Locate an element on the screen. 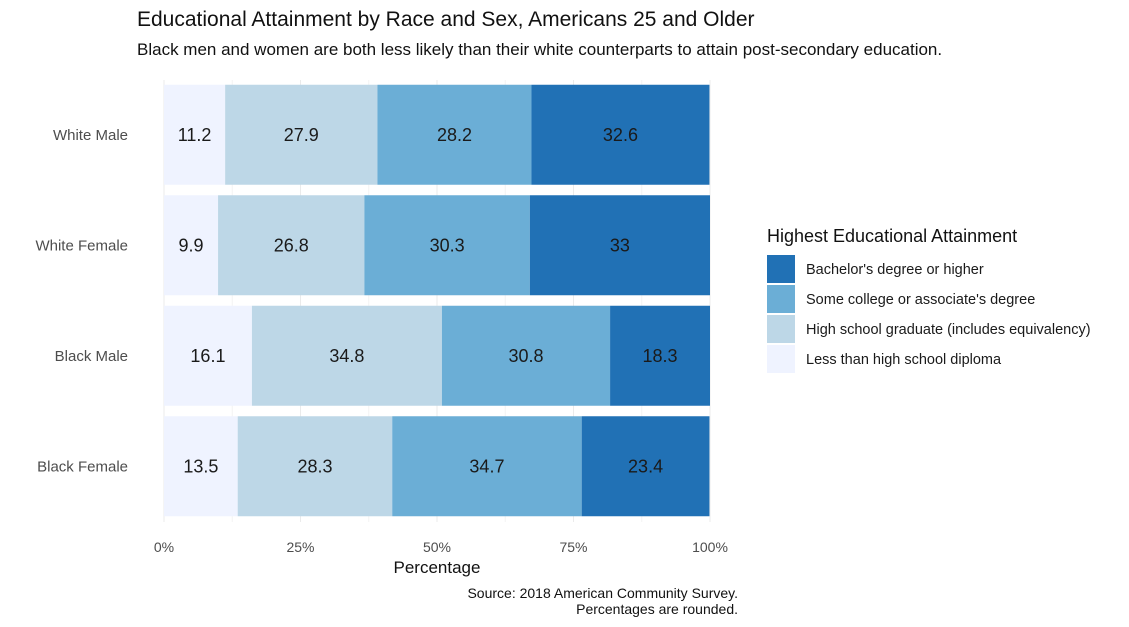 The height and width of the screenshot is (627, 1129). data-label: 28.3 is located at coordinates (314, 466).